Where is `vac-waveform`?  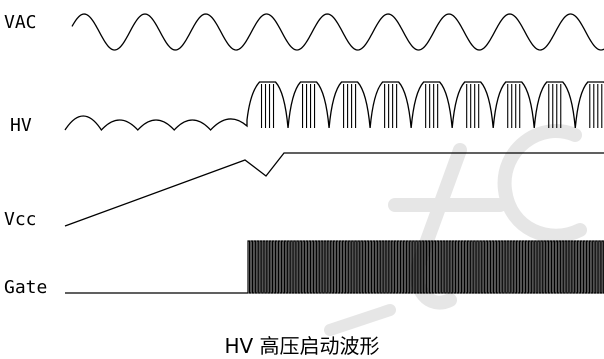
vac-waveform is located at coordinates (337, 32).